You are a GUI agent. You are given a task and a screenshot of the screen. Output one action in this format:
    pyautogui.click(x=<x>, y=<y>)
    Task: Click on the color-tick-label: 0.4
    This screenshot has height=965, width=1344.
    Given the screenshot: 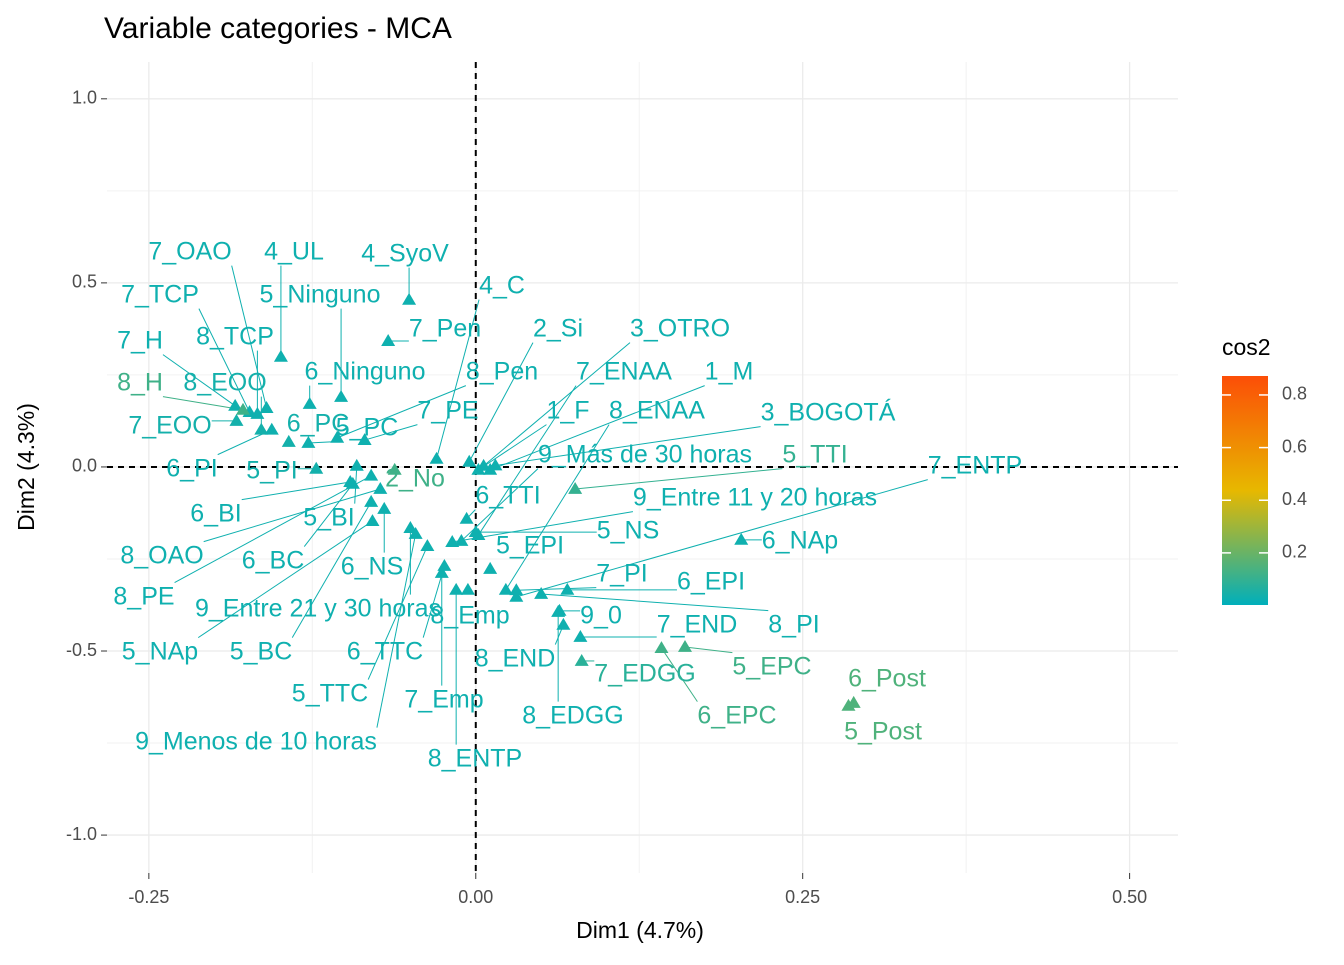 What is the action you would take?
    pyautogui.click(x=1294, y=499)
    